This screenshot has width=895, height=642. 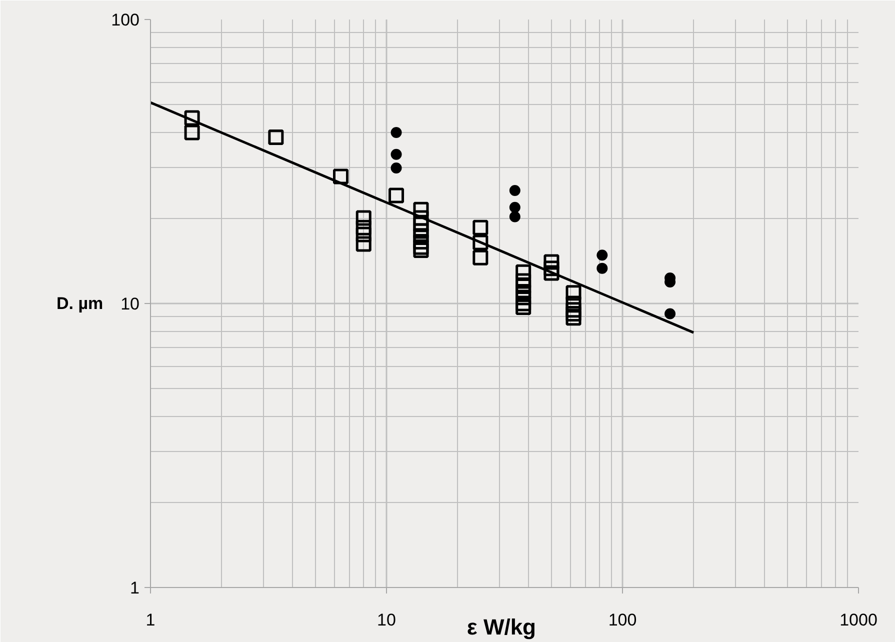 I want to click on x-tick-label: 1000, so click(x=859, y=620).